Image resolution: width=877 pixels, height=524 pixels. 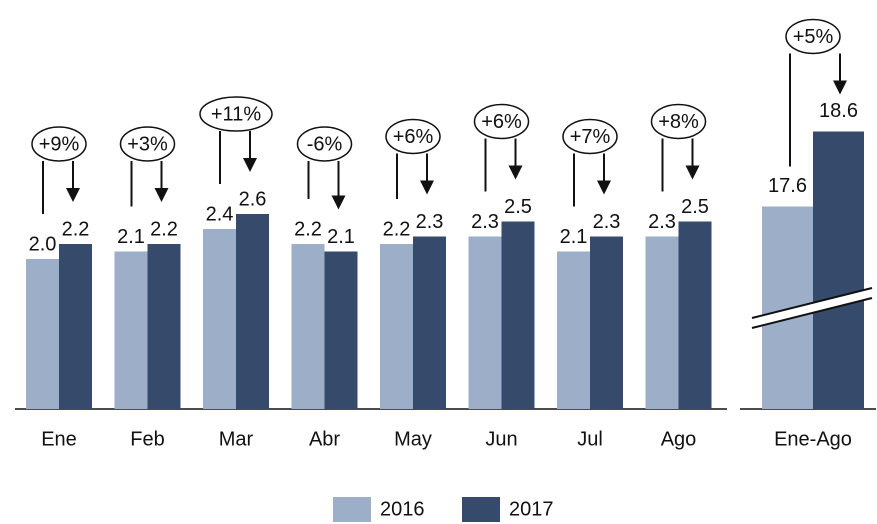 I want to click on change-label: +11%, so click(x=236, y=114).